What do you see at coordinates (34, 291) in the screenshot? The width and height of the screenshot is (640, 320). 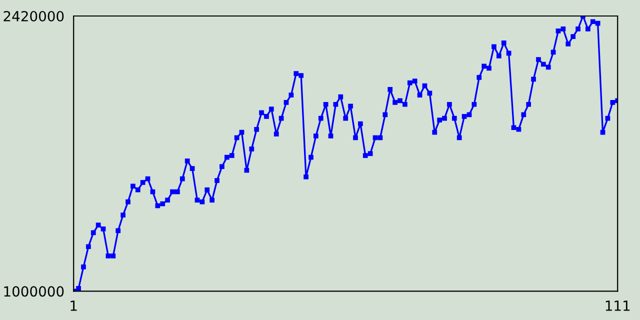 I see `y-tick-label: 1000000` at bounding box center [34, 291].